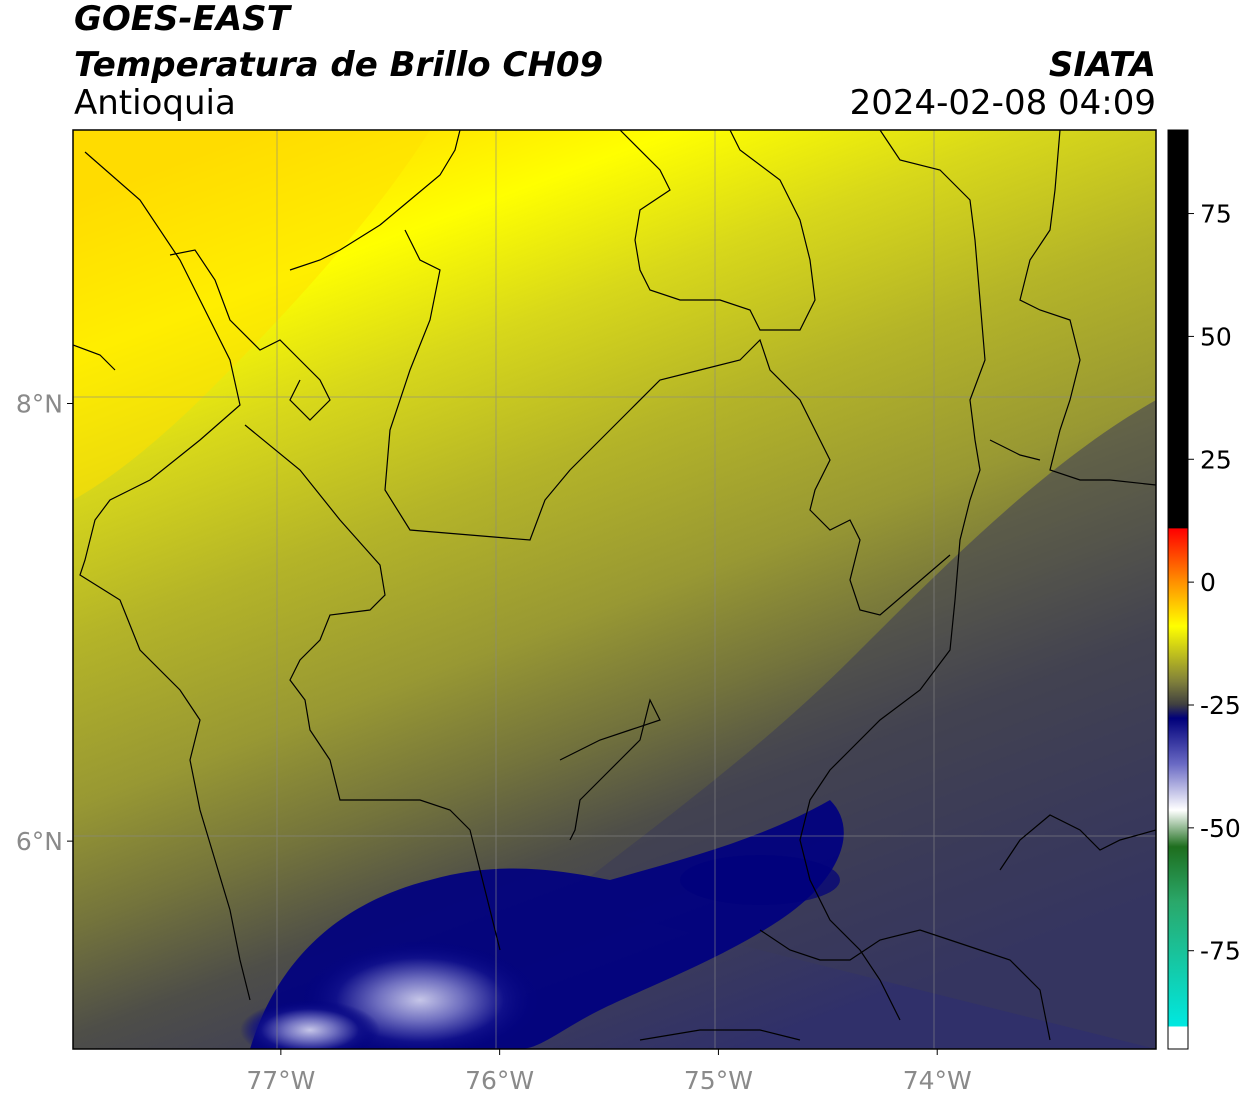 The image size is (1252, 1099). What do you see at coordinates (1002, 103) in the screenshot?
I see `timestamp-label: 2024-02-08 04:09` at bounding box center [1002, 103].